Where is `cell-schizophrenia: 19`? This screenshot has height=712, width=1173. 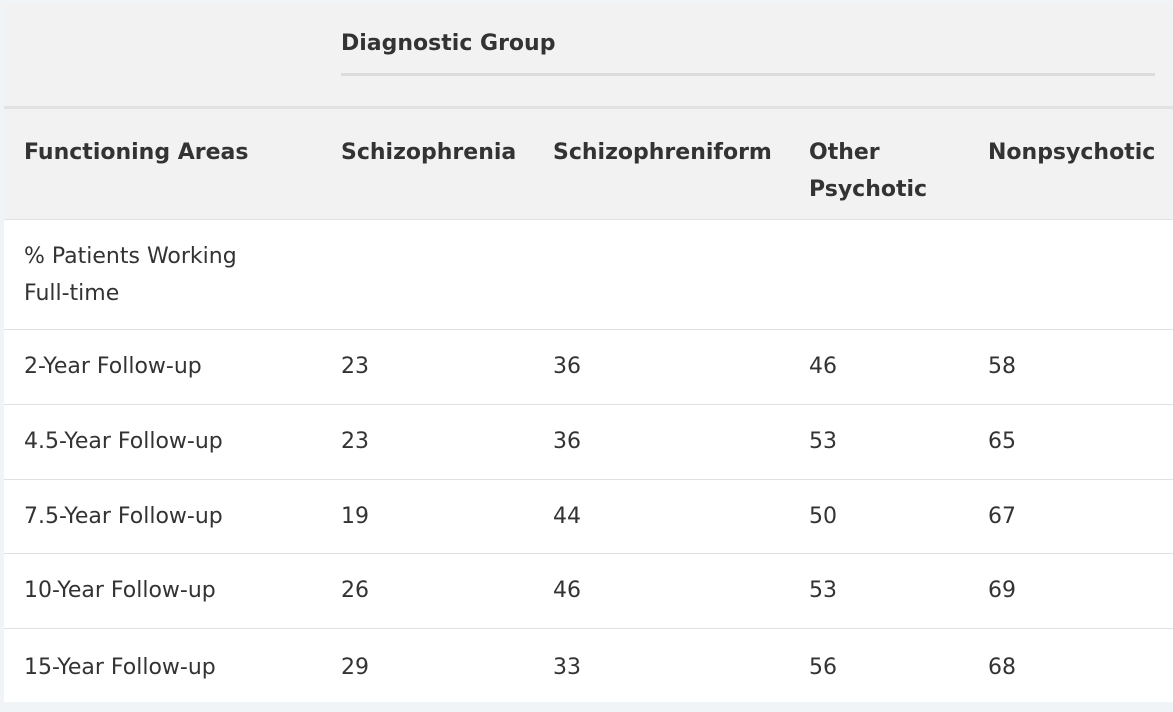 cell-schizophrenia: 19 is located at coordinates (355, 516).